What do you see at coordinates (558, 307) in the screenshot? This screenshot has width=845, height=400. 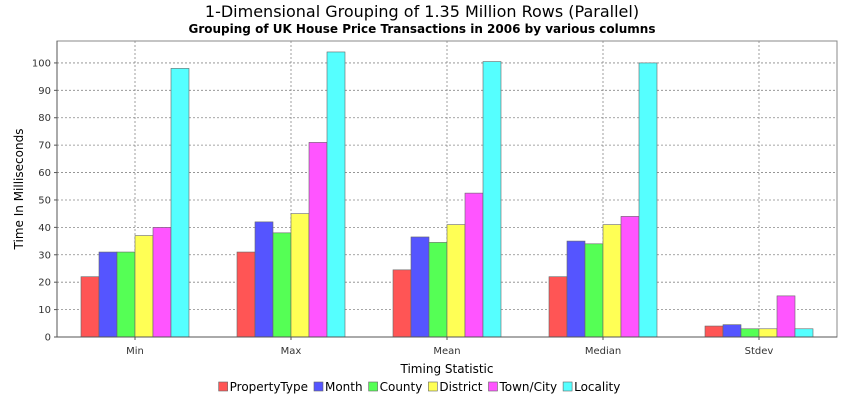 I see `bar-propertytype-median` at bounding box center [558, 307].